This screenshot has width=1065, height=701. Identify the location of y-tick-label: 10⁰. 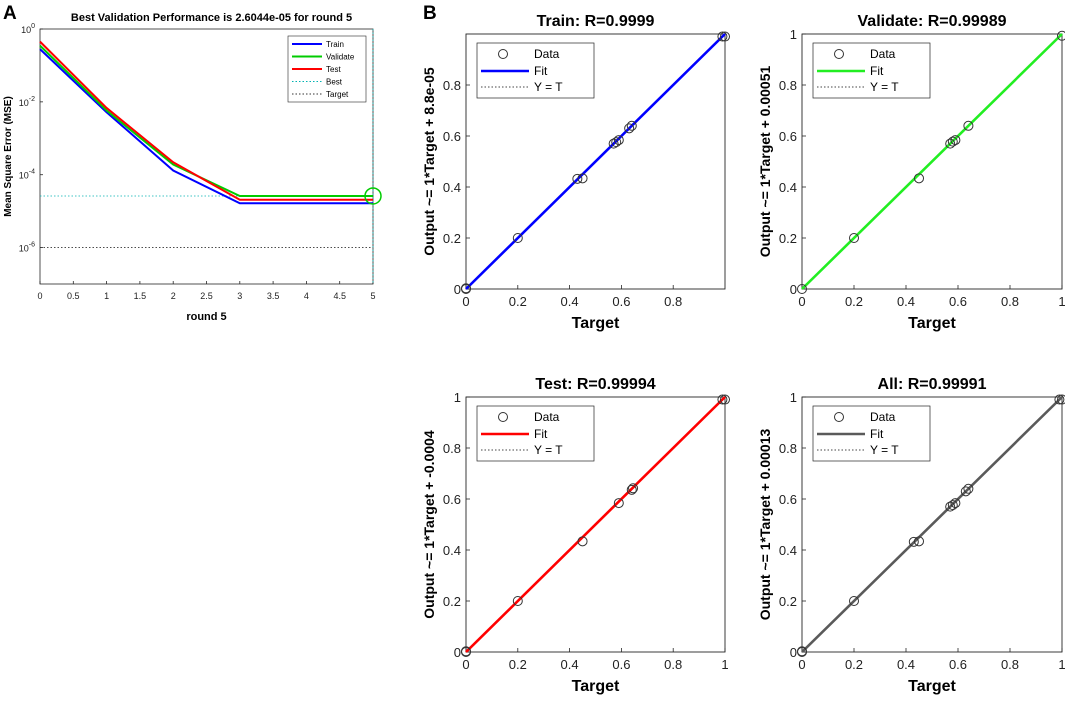
(28, 29).